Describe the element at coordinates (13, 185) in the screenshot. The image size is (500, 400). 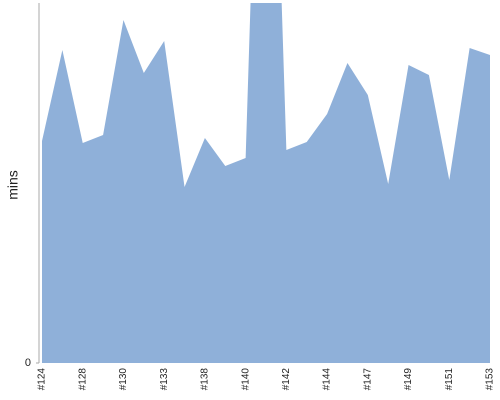
I see `y-axis-label: mins` at that location.